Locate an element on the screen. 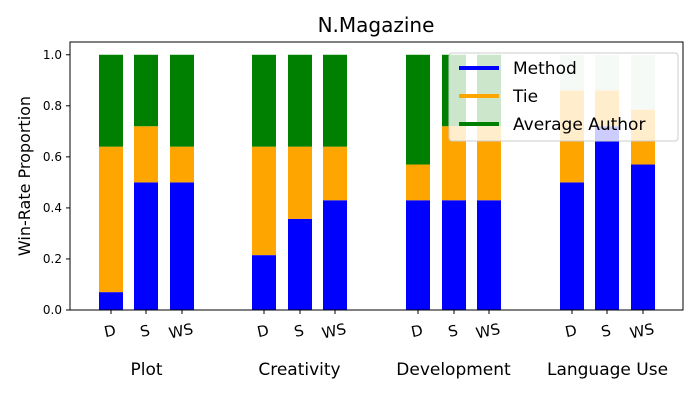 The image size is (700, 400). bar-author-development-d is located at coordinates (418, 109).